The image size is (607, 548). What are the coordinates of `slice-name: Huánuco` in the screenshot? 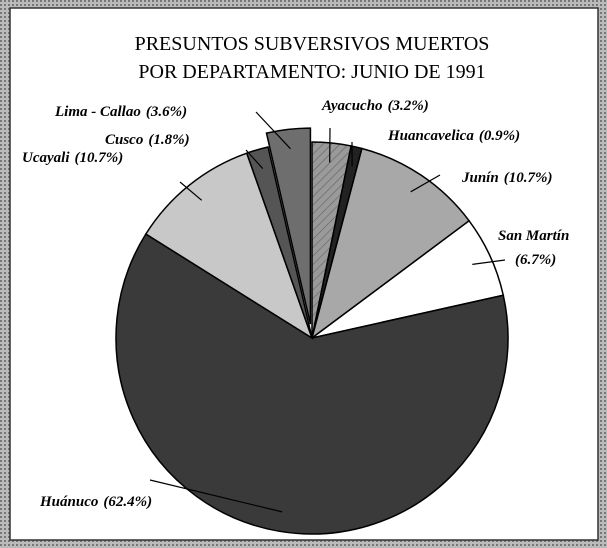 It's located at (68, 502).